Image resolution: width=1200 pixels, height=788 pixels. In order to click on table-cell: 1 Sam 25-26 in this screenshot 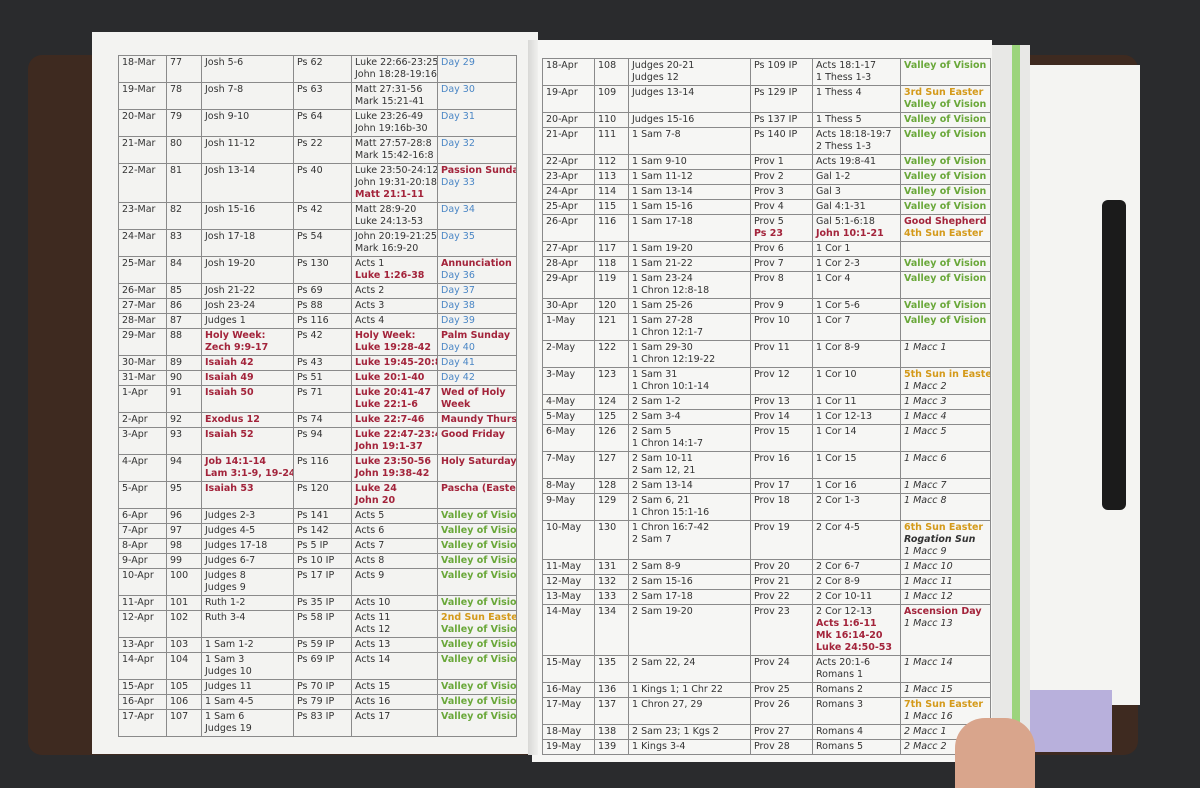, I will do `click(689, 306)`.